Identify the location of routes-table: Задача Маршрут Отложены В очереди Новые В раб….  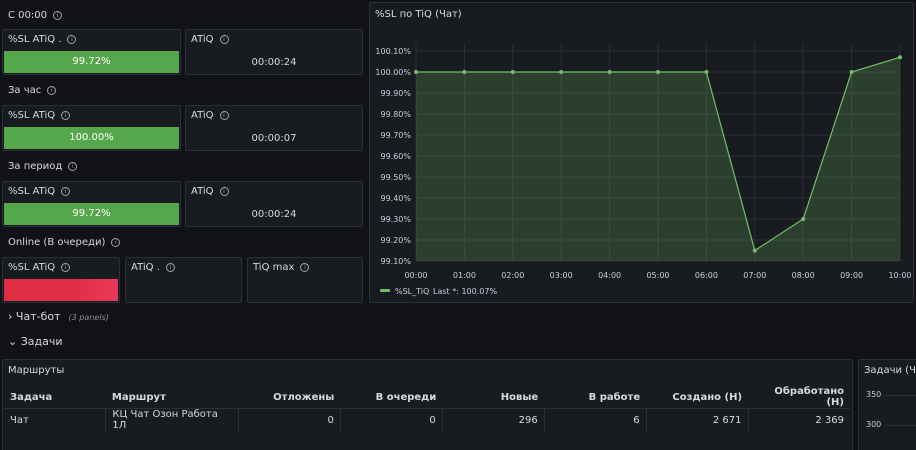
(427, 408).